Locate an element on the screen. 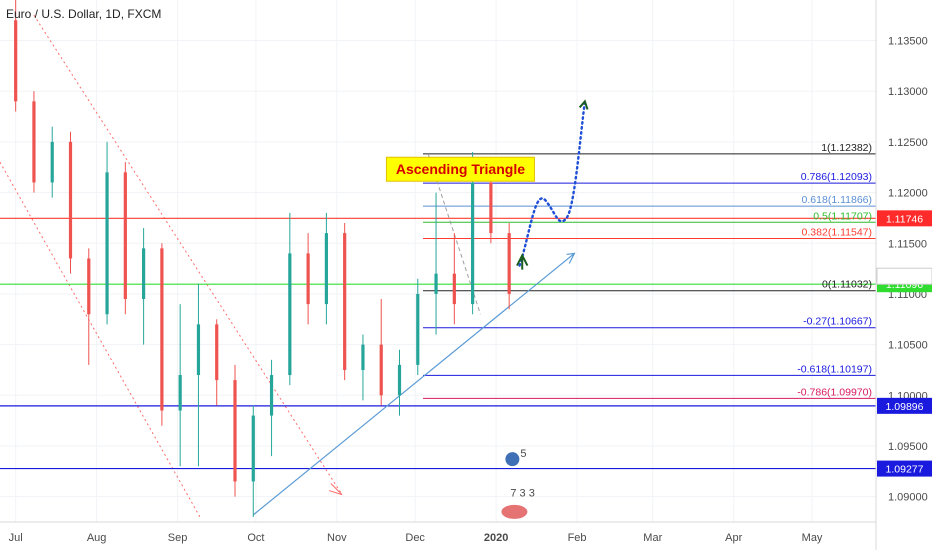 This screenshot has width=932, height=550. price-tick-label: 1.13500 is located at coordinates (908, 42).